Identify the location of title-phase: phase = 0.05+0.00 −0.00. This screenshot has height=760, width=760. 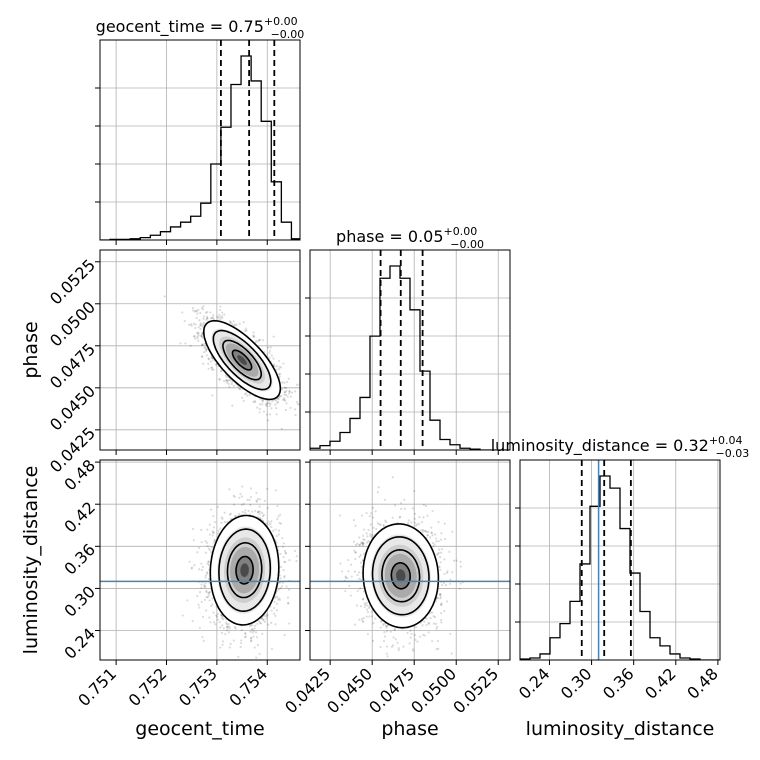
(410, 238).